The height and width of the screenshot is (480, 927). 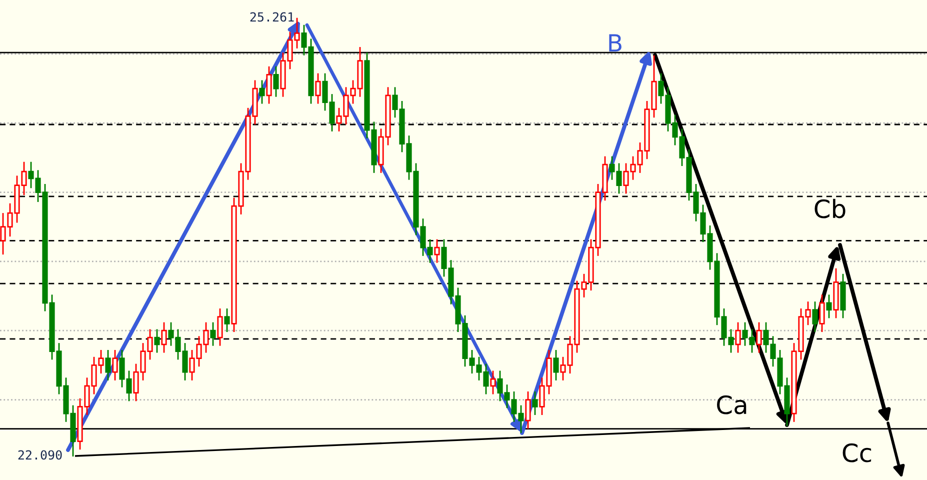 What do you see at coordinates (40, 455) in the screenshot?
I see `annotation: 22.090` at bounding box center [40, 455].